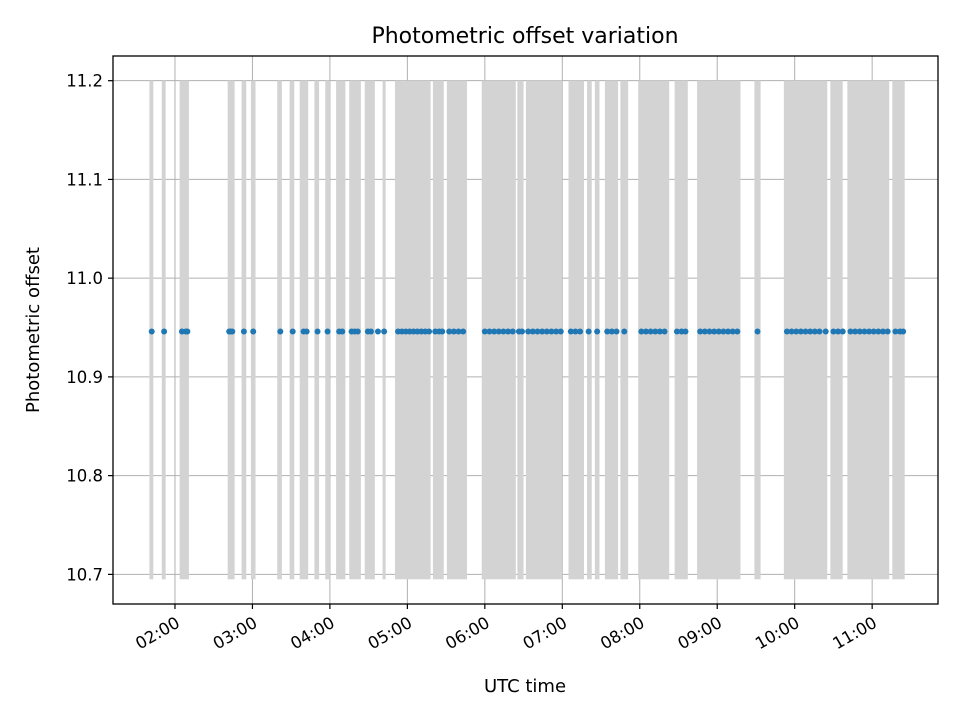  What do you see at coordinates (84, 377) in the screenshot?
I see `y-tick-label: 10.9` at bounding box center [84, 377].